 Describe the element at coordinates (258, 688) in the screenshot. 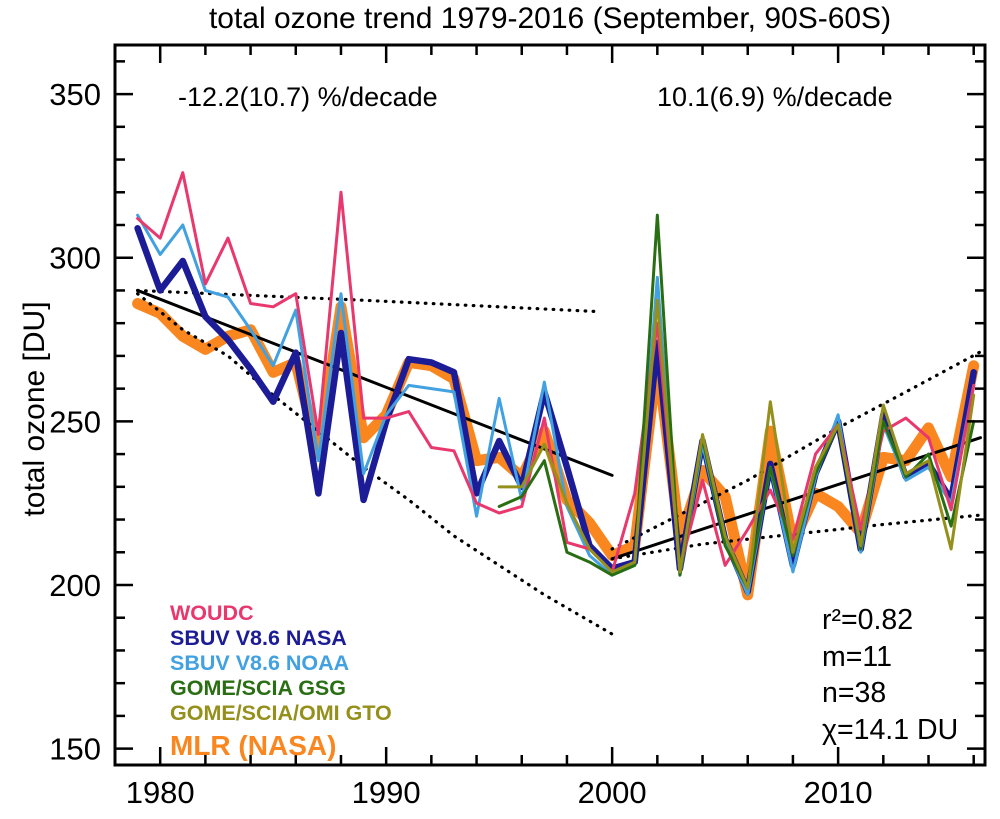

I see `legend-item-3: GOME/SCIA GSG` at that location.